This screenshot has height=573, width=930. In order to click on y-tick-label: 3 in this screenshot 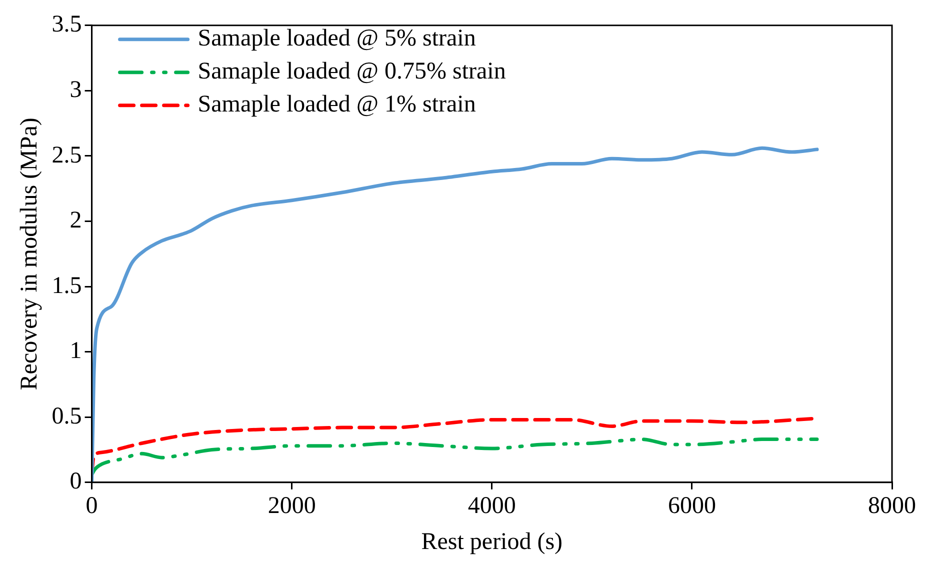, I will do `click(76, 89)`.